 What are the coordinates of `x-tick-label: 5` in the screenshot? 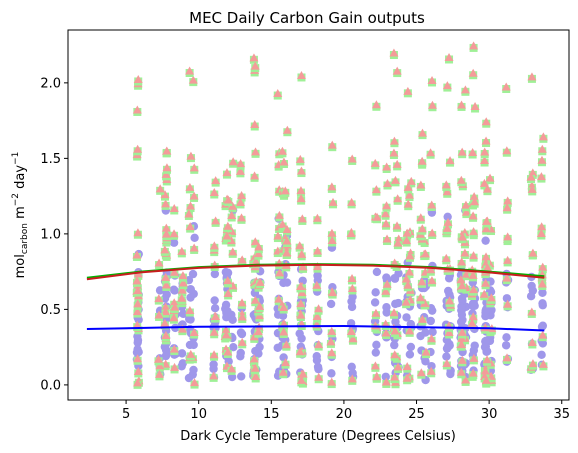 It's located at (126, 414).